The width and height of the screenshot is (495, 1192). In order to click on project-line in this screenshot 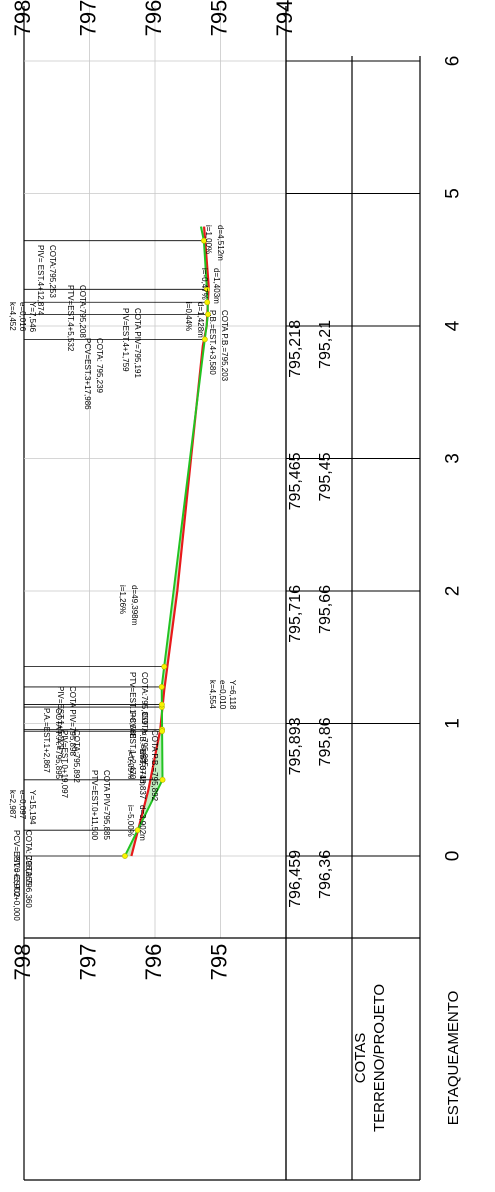, I will do `click(167, 541)`.